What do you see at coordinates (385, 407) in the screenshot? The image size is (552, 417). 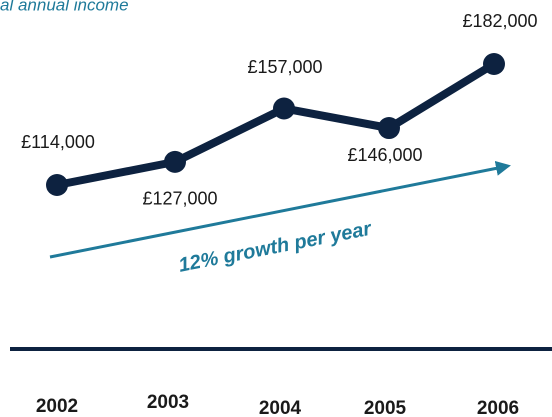 I see `x-tick-label: 2005` at bounding box center [385, 407].